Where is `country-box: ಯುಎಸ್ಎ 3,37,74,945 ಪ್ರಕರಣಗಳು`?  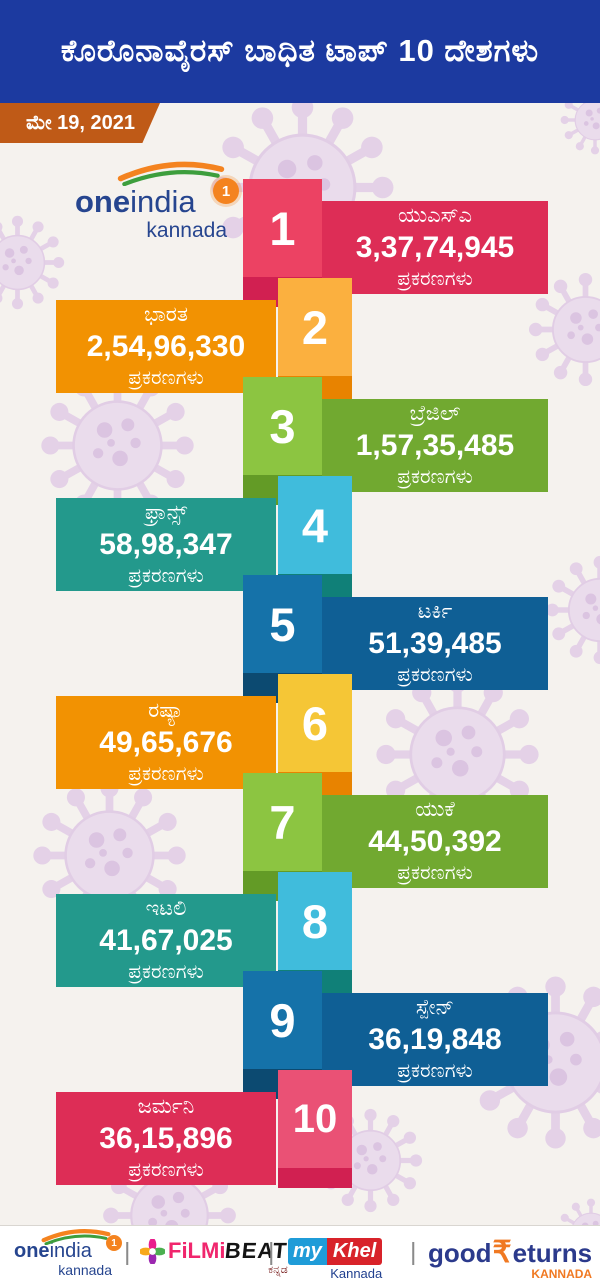 country-box: ಯುಎಸ್ಎ 3,37,74,945 ಪ್ರಕರಣಗಳು is located at coordinates (435, 247).